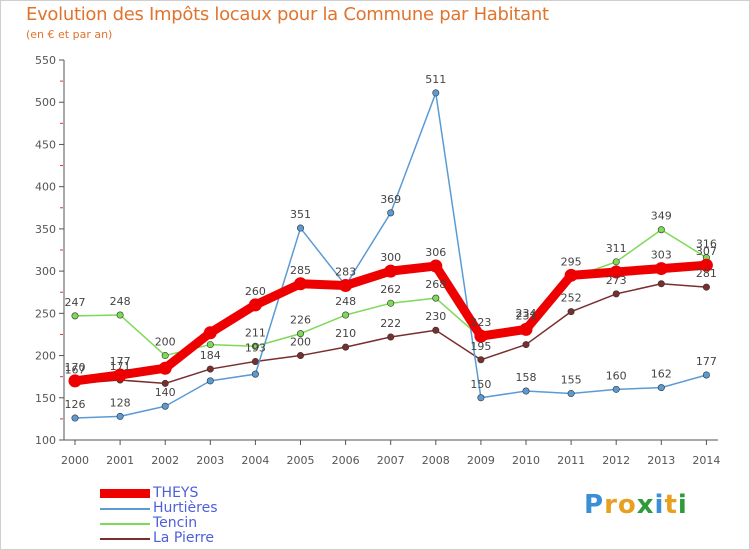  Describe the element at coordinates (255, 460) in the screenshot. I see `x-tick-label: 2004` at that location.